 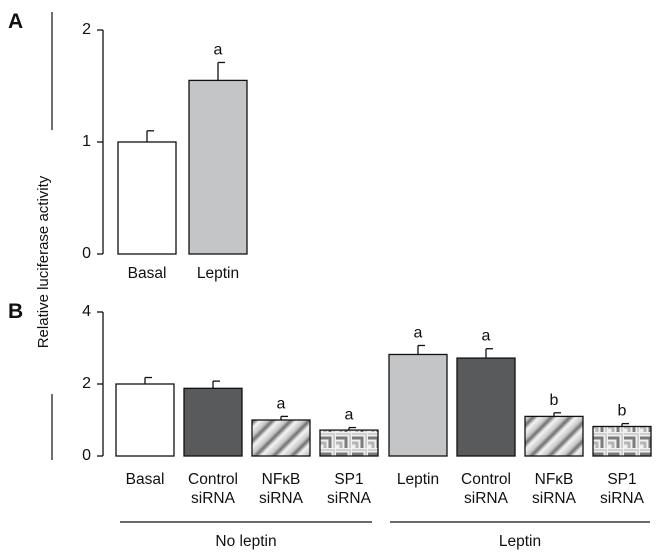 I want to click on group-label: Leptin, so click(x=520, y=541).